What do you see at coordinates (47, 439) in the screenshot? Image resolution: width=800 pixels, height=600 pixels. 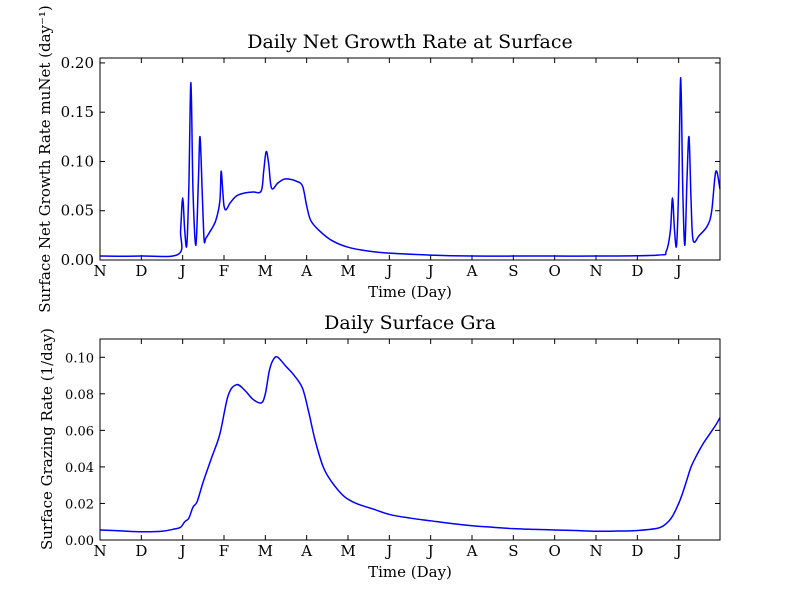 I see `grazing-y-axis-label: Surface Grazing Rate (1/day)` at bounding box center [47, 439].